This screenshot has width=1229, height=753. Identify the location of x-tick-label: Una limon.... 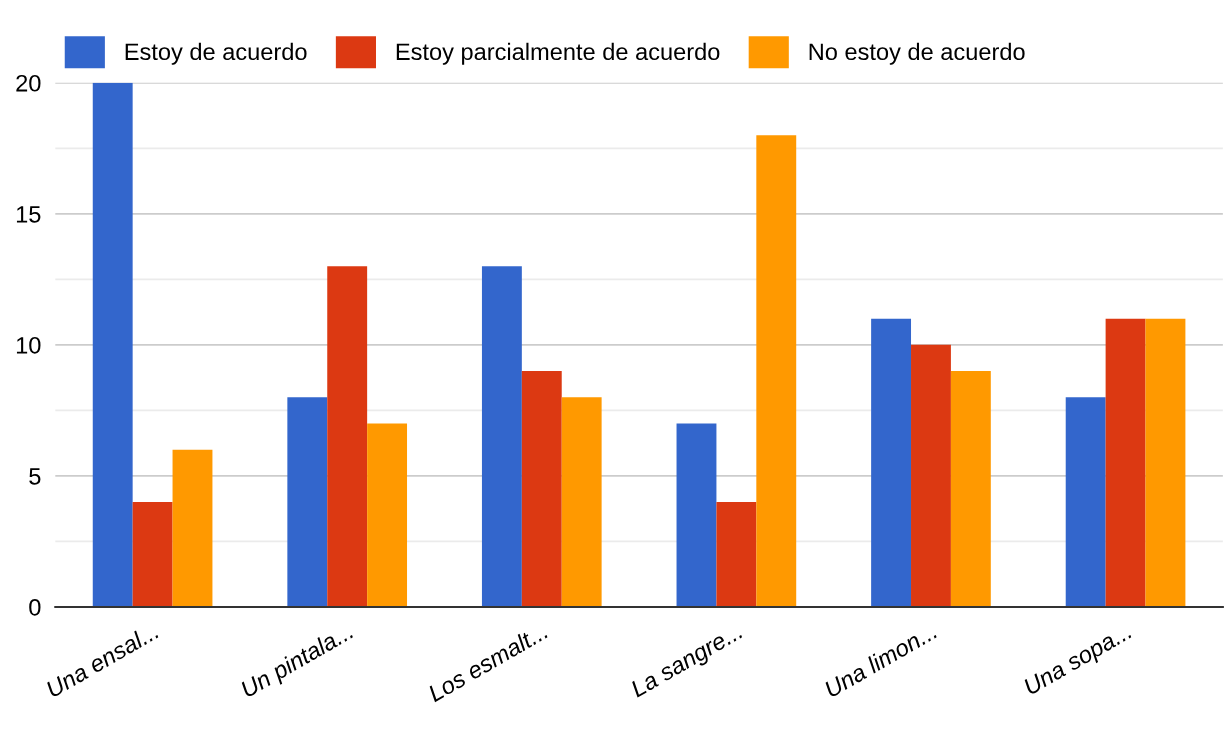
(880, 660).